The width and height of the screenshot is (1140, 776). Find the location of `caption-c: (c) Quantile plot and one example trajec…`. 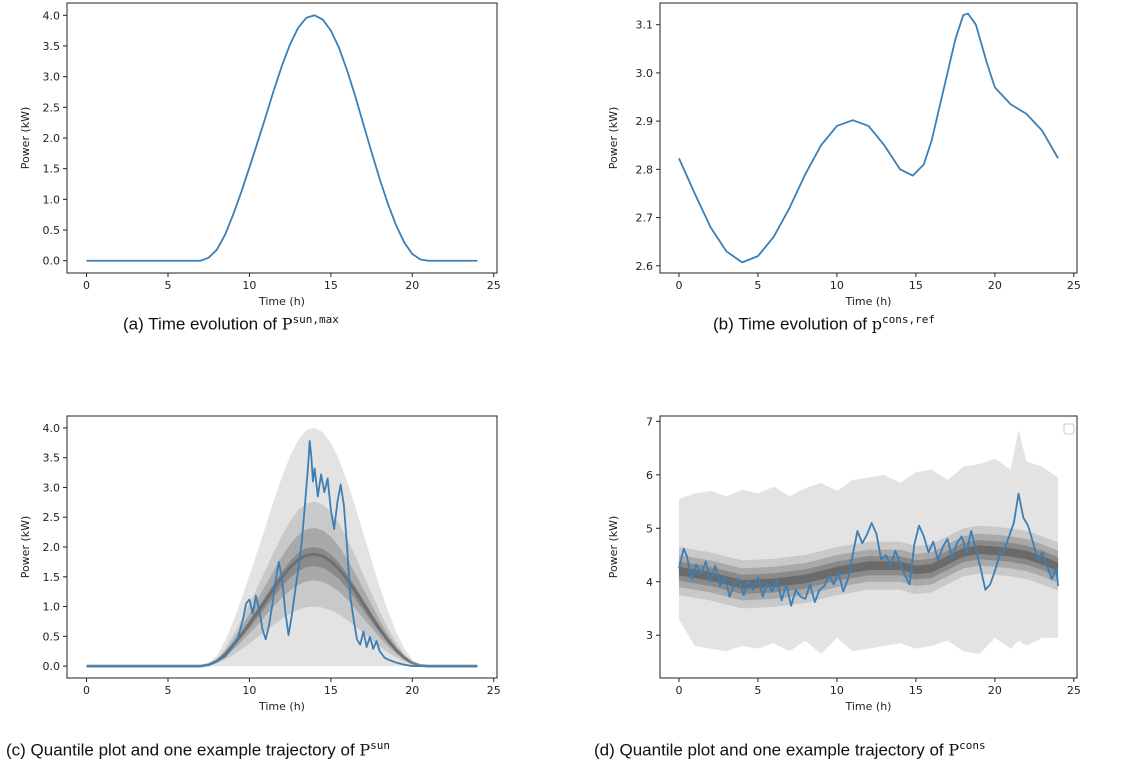

caption-c: (c) Quantile plot and one example trajec… is located at coordinates (198, 750).